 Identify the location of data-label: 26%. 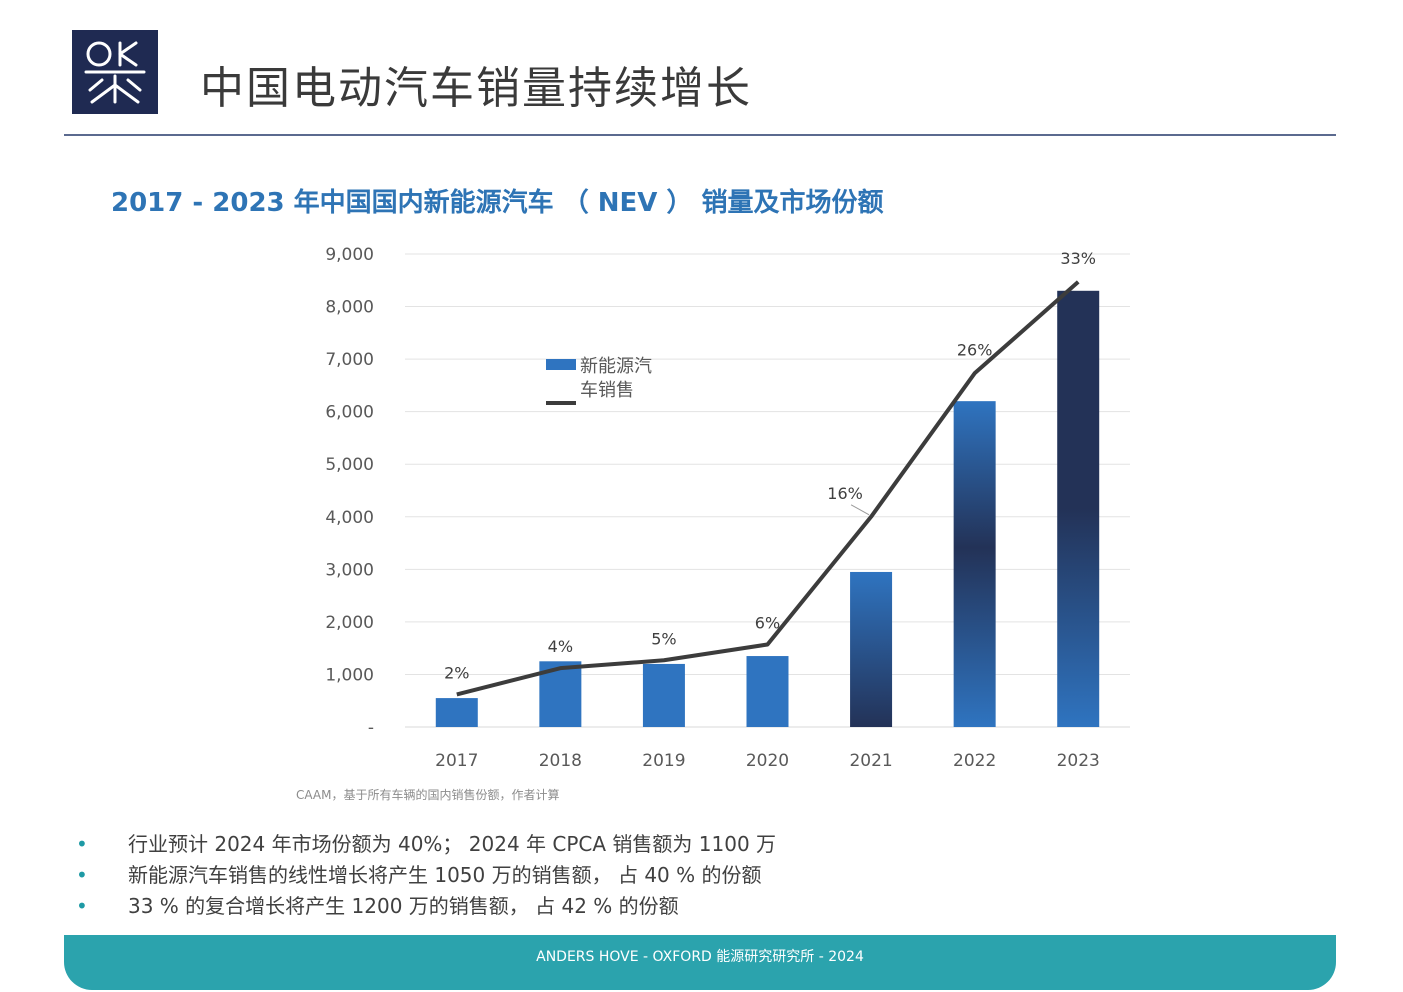
(975, 349).